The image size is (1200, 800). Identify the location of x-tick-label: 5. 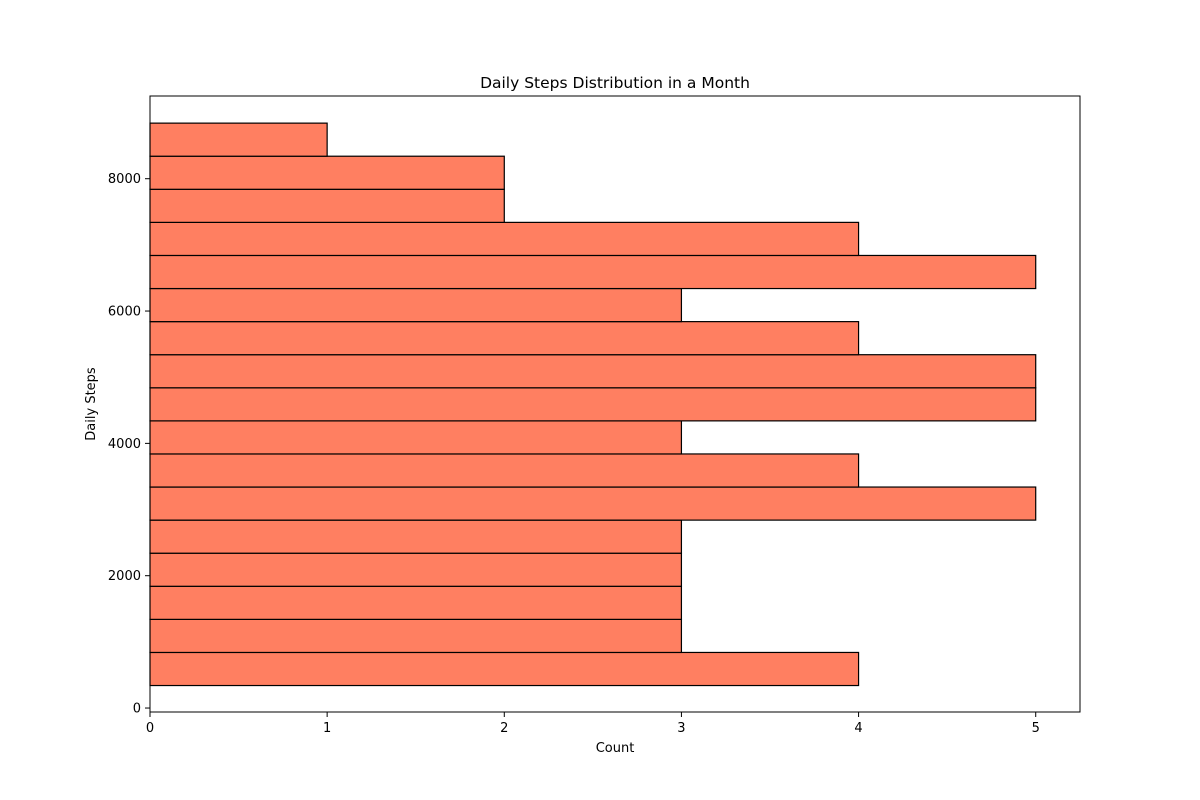
(1036, 728).